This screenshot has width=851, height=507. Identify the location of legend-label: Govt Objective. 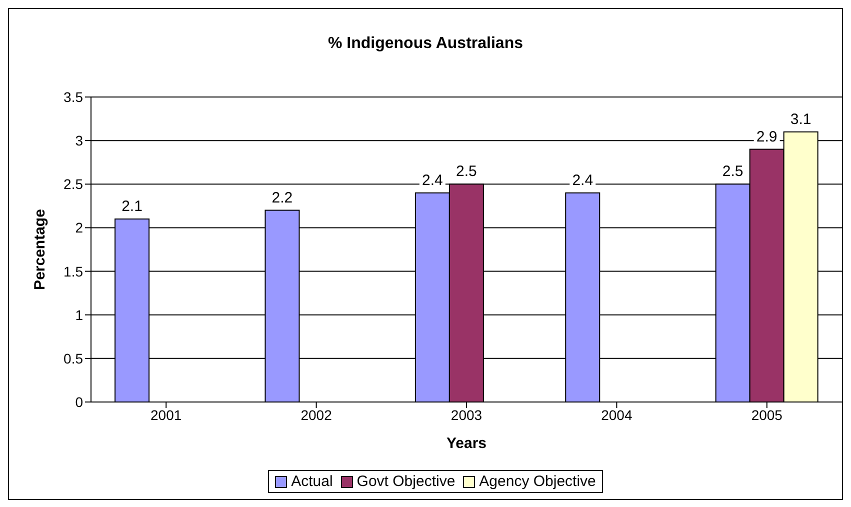
(406, 481).